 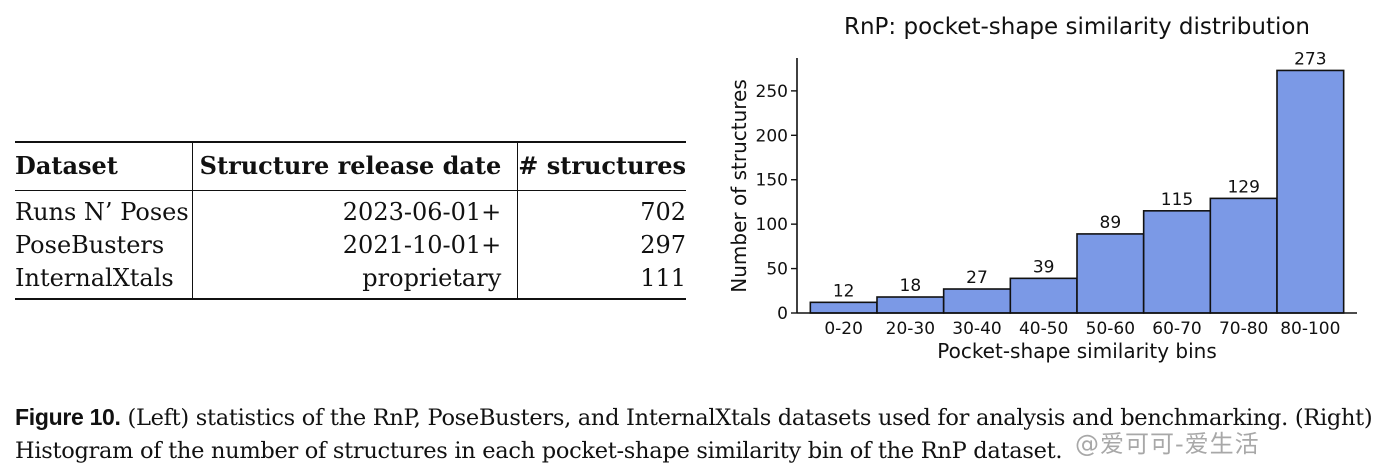 What do you see at coordinates (1110, 329) in the screenshot?
I see `x-tick-label: 50-60` at bounding box center [1110, 329].